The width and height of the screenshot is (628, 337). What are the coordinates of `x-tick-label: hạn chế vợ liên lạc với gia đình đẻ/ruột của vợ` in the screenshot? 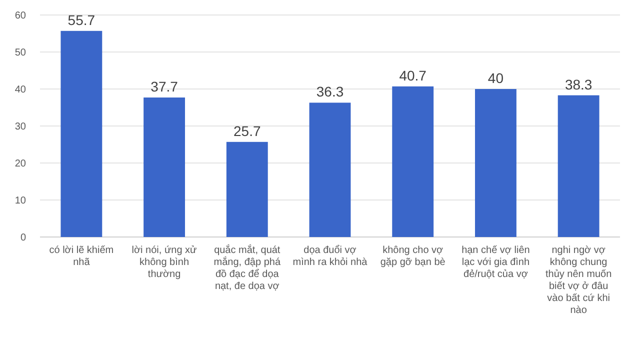 It's located at (496, 262).